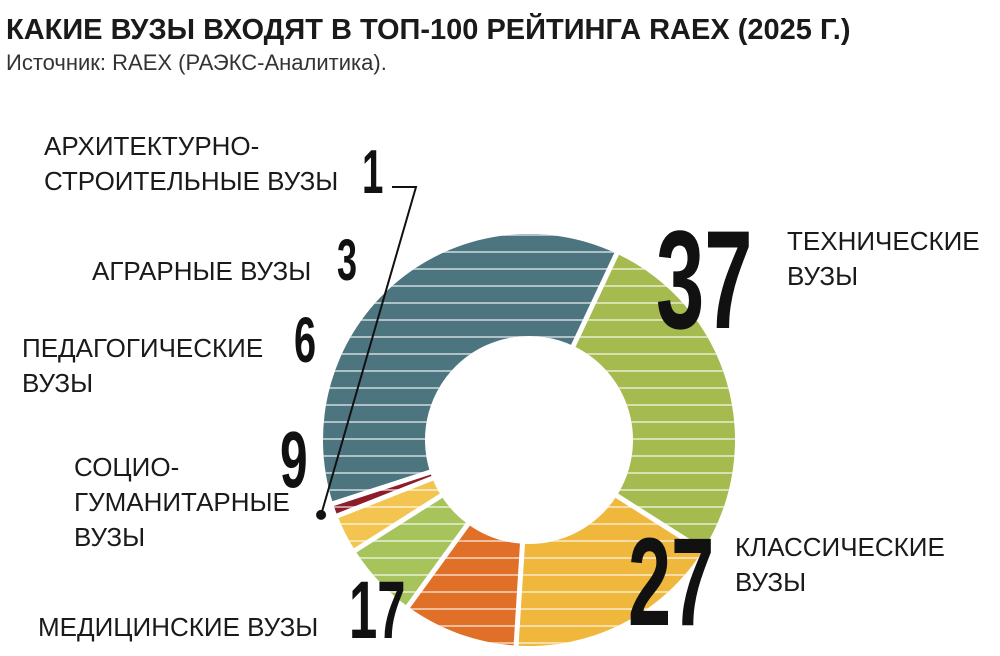  Describe the element at coordinates (654, 402) in the screenshot. I see `slice-classic` at that location.